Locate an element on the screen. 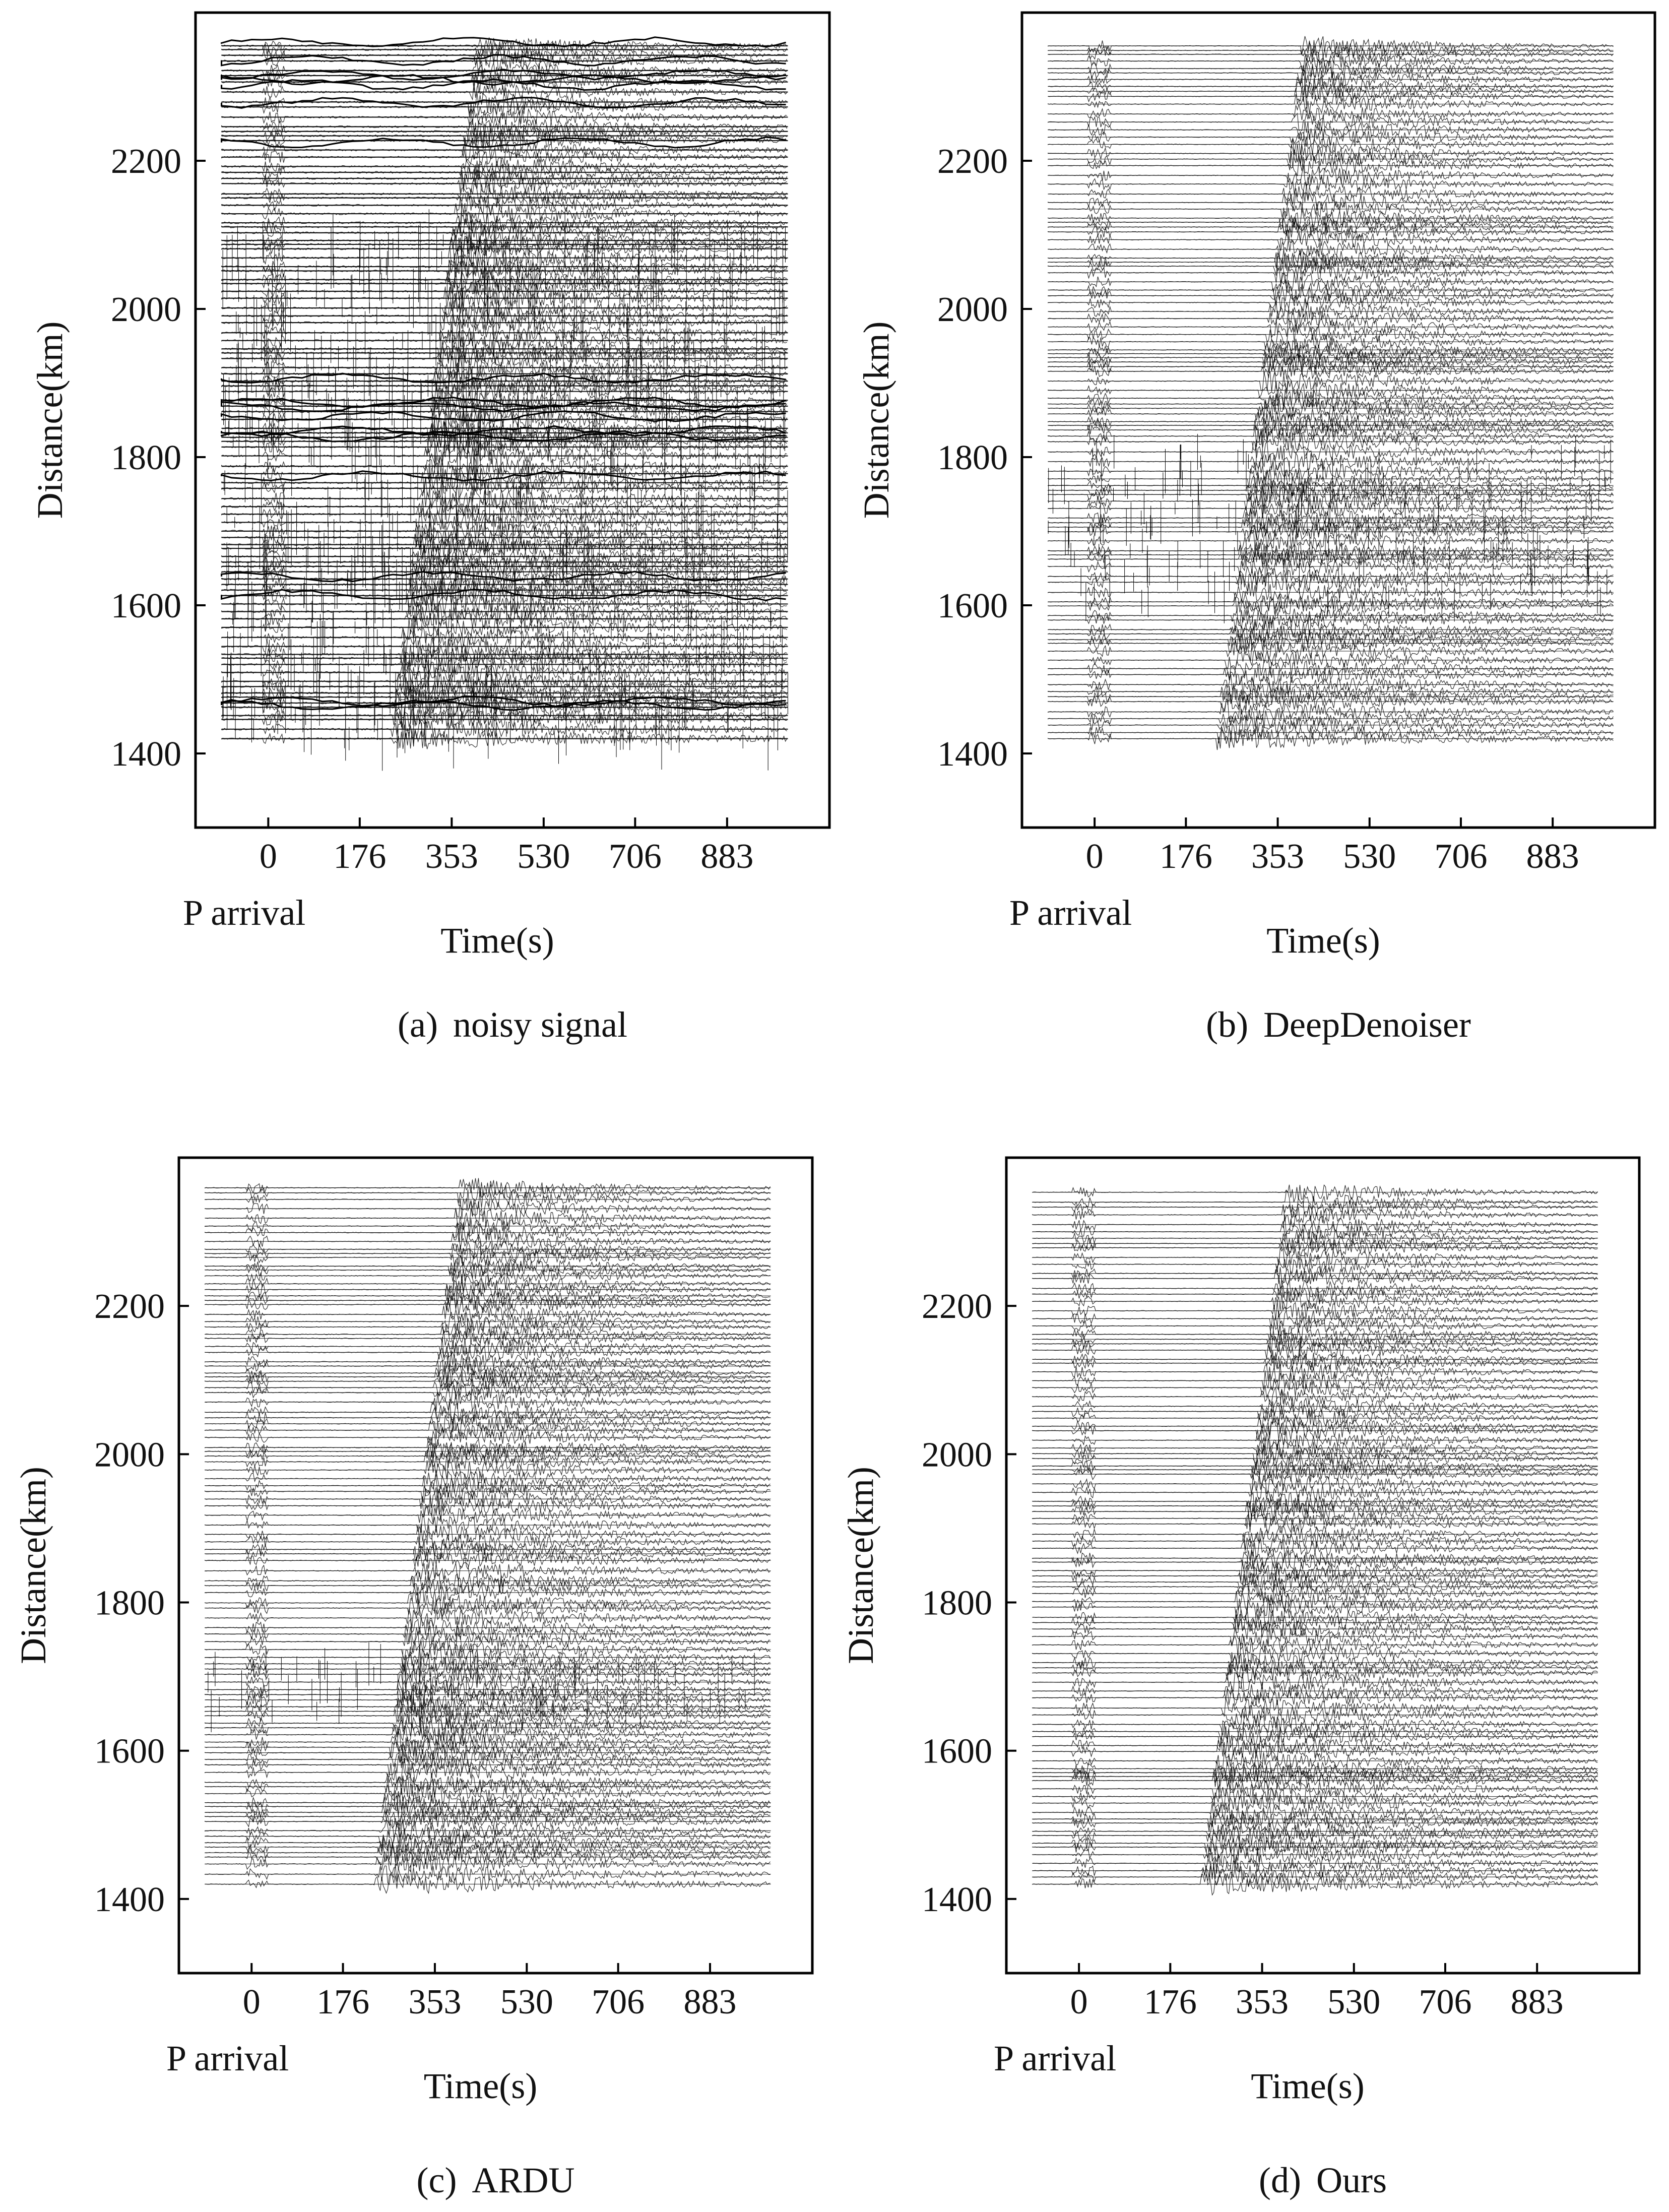  x-axis-label: Time(s) is located at coordinates (1307, 2086).